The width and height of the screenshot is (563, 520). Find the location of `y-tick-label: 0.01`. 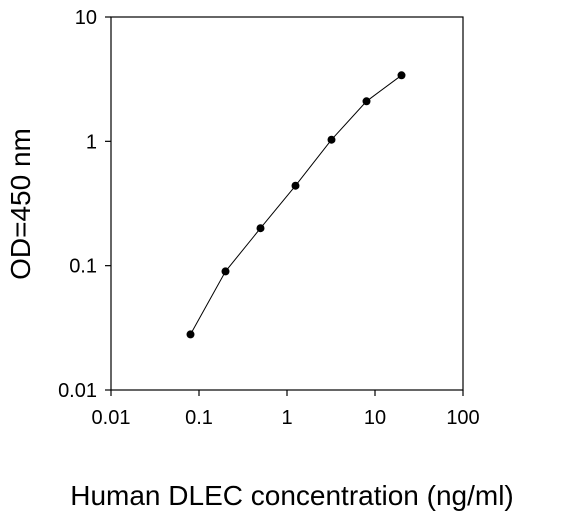

y-tick-label: 0.01 is located at coordinates (77, 391).